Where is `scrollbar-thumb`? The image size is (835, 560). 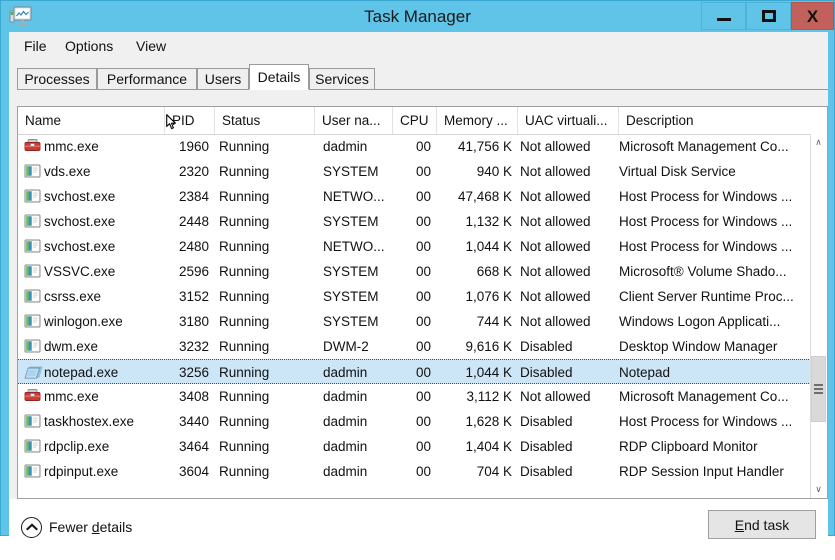 scrollbar-thumb is located at coordinates (818, 389).